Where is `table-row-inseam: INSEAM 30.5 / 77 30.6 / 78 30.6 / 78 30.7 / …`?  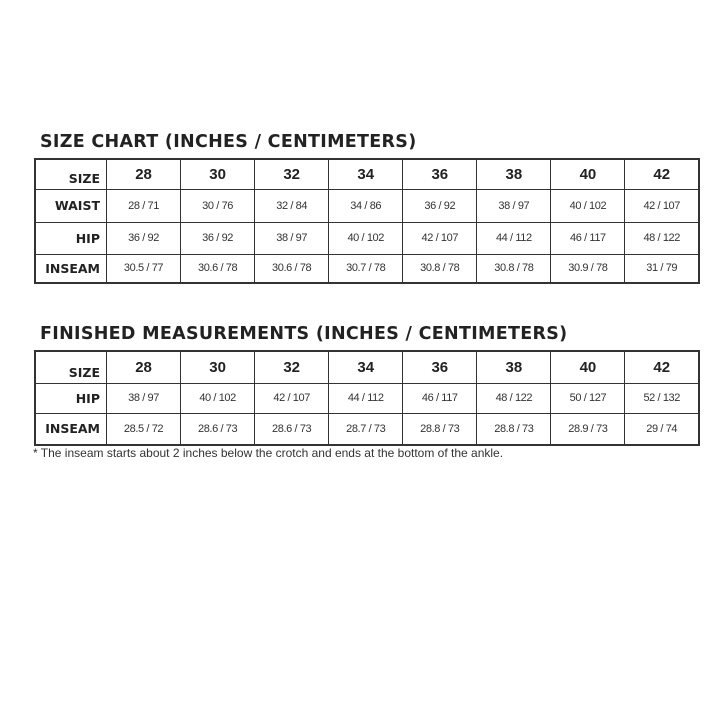
table-row-inseam: INSEAM 30.5 / 77 30.6 / 78 30.6 / 78 30.7 / … is located at coordinates (367, 268).